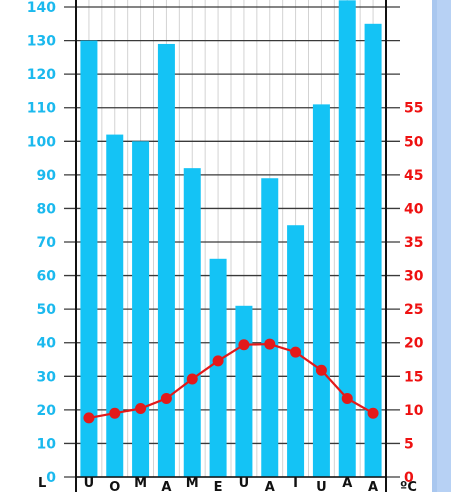 The width and height of the screenshot is (451, 492). I want to click on left-tick-label: 110, so click(41, 109).